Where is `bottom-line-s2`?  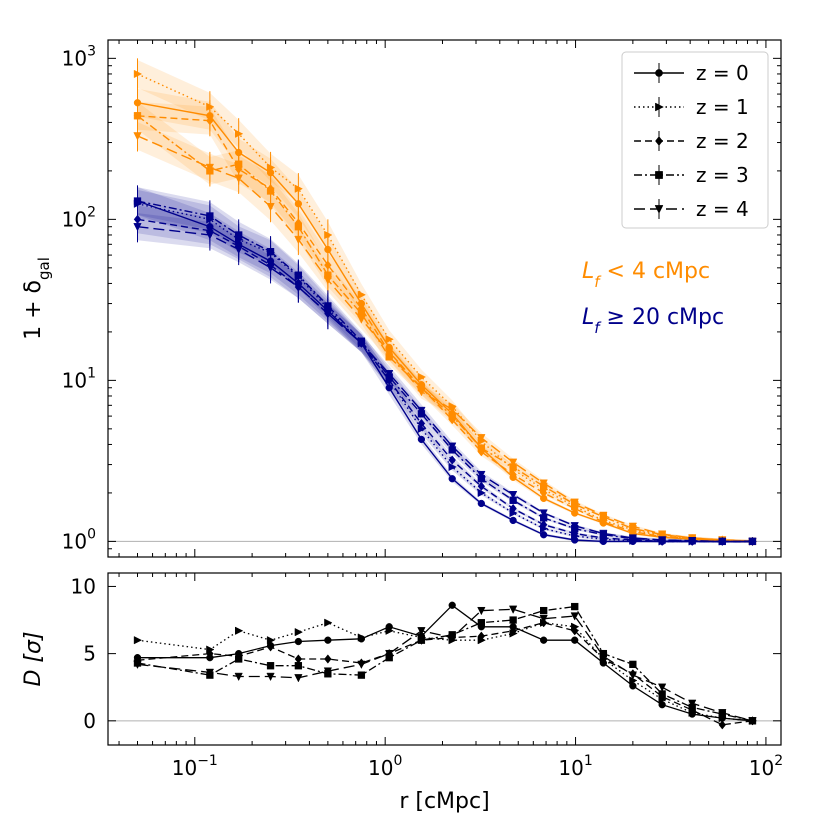 bottom-line-s2 is located at coordinates (445, 674).